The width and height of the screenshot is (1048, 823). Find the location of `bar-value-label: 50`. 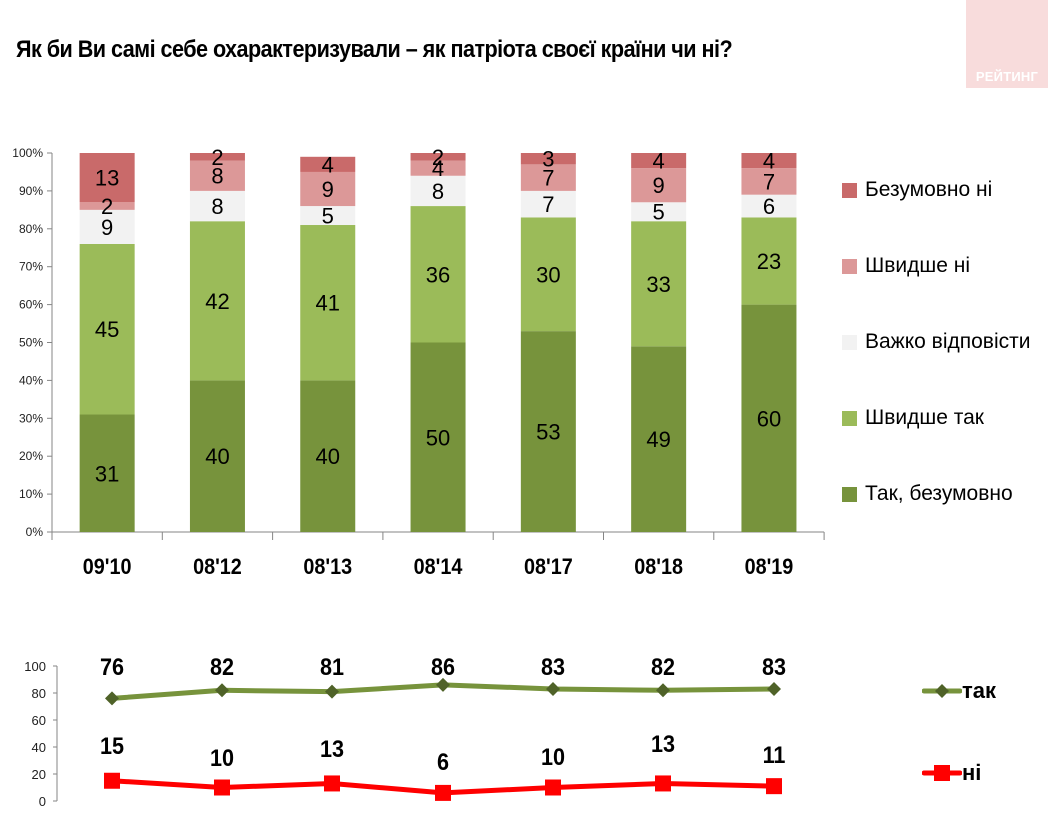

bar-value-label: 50 is located at coordinates (438, 437).